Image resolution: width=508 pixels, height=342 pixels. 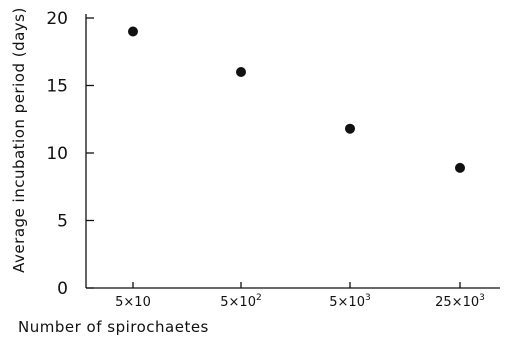 What do you see at coordinates (133, 302) in the screenshot?
I see `x-tick-label: 5×10` at bounding box center [133, 302].